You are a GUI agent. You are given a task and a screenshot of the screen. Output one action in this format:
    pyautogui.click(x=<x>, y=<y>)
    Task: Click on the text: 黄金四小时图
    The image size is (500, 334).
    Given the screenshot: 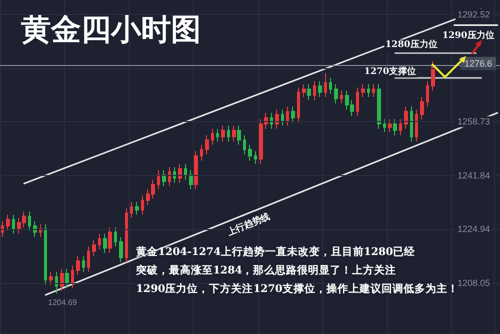 What is the action you would take?
    pyautogui.click(x=111, y=30)
    